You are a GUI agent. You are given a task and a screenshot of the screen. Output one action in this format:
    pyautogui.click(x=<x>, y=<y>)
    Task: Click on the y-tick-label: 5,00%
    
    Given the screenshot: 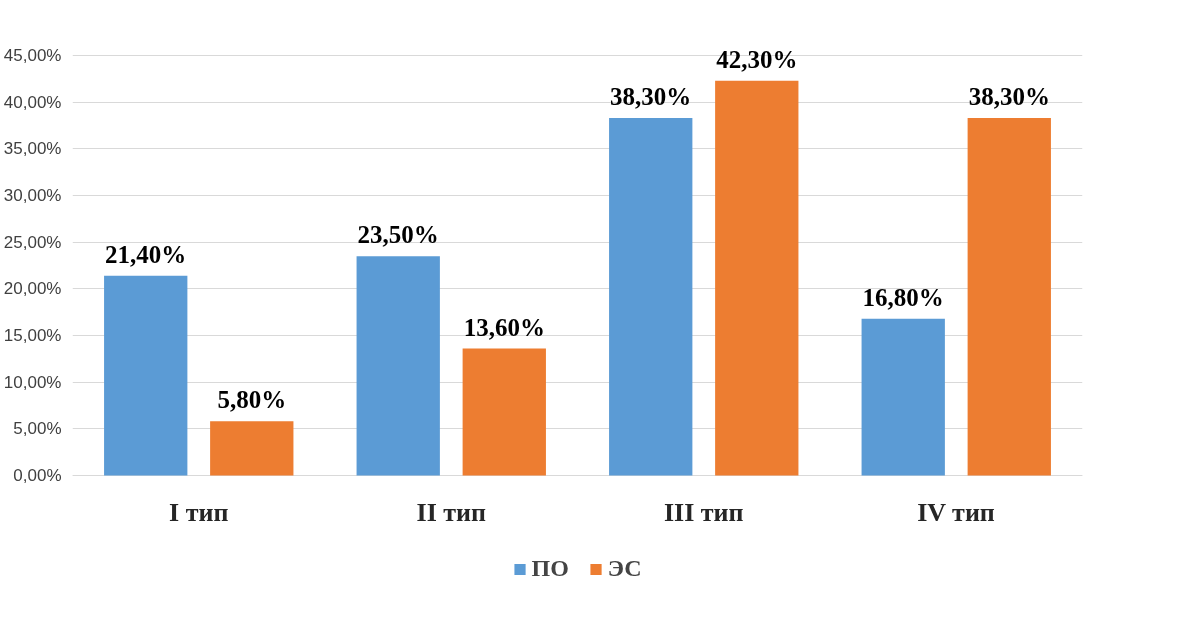 What is the action you would take?
    pyautogui.click(x=37, y=429)
    